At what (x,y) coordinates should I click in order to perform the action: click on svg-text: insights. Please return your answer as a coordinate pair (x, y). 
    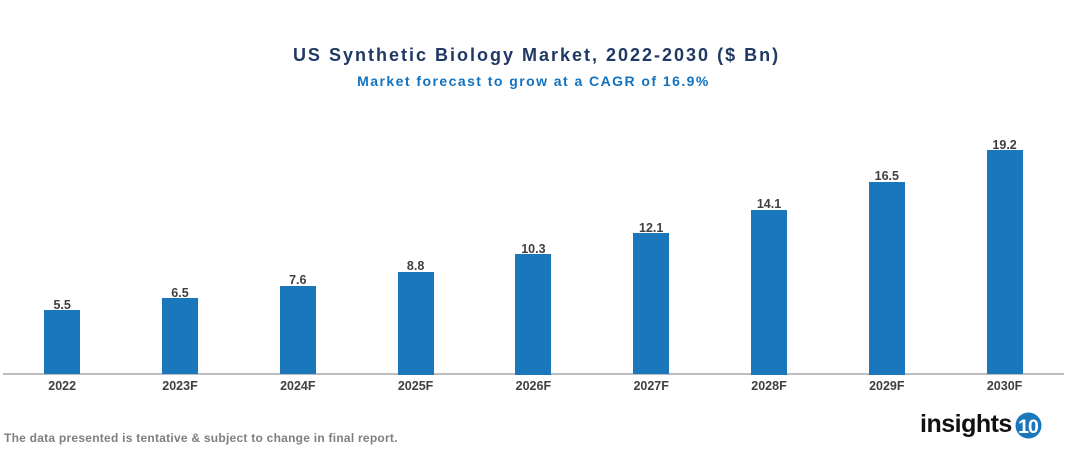
    Looking at the image, I should click on (966, 424).